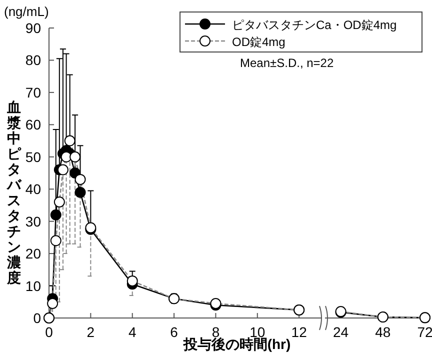  Describe the element at coordinates (49, 332) in the screenshot. I see `x-tick-label: 0` at that location.